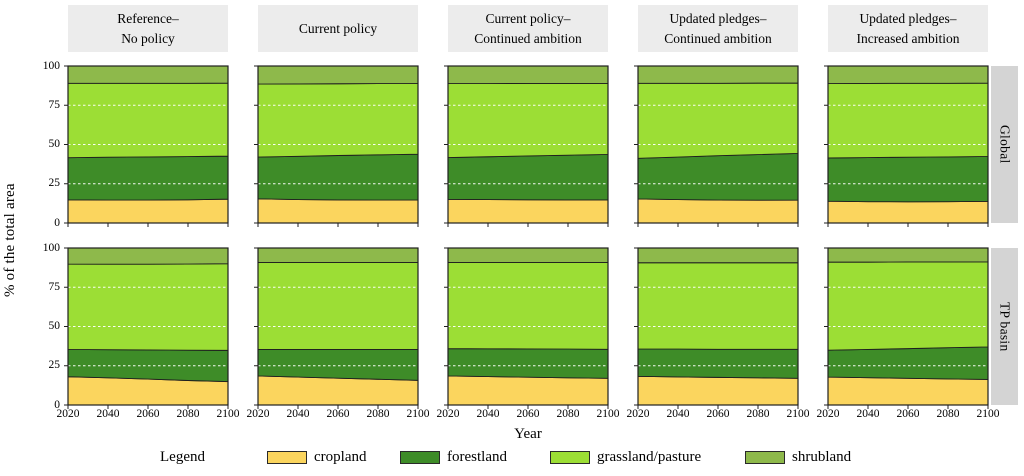 This screenshot has height=476, width=1024. Describe the element at coordinates (340, 457) in the screenshot. I see `legend-label-cropland: cropland` at that location.